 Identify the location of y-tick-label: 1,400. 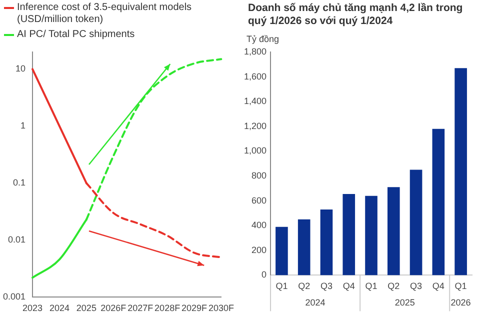
(255, 101).